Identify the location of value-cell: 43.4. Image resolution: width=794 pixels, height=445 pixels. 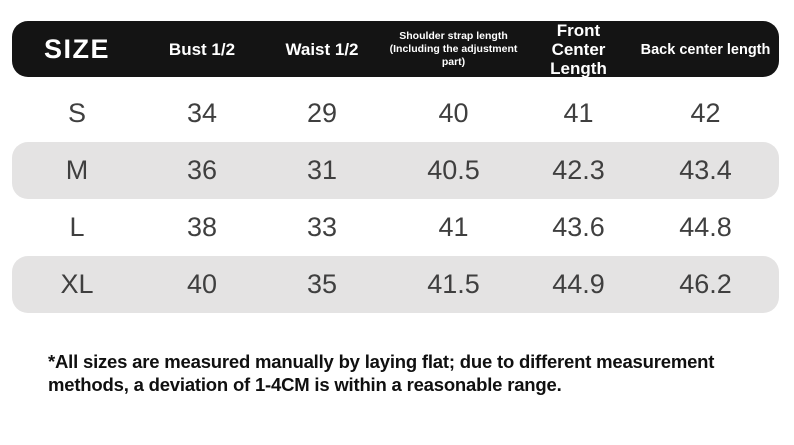
(705, 170).